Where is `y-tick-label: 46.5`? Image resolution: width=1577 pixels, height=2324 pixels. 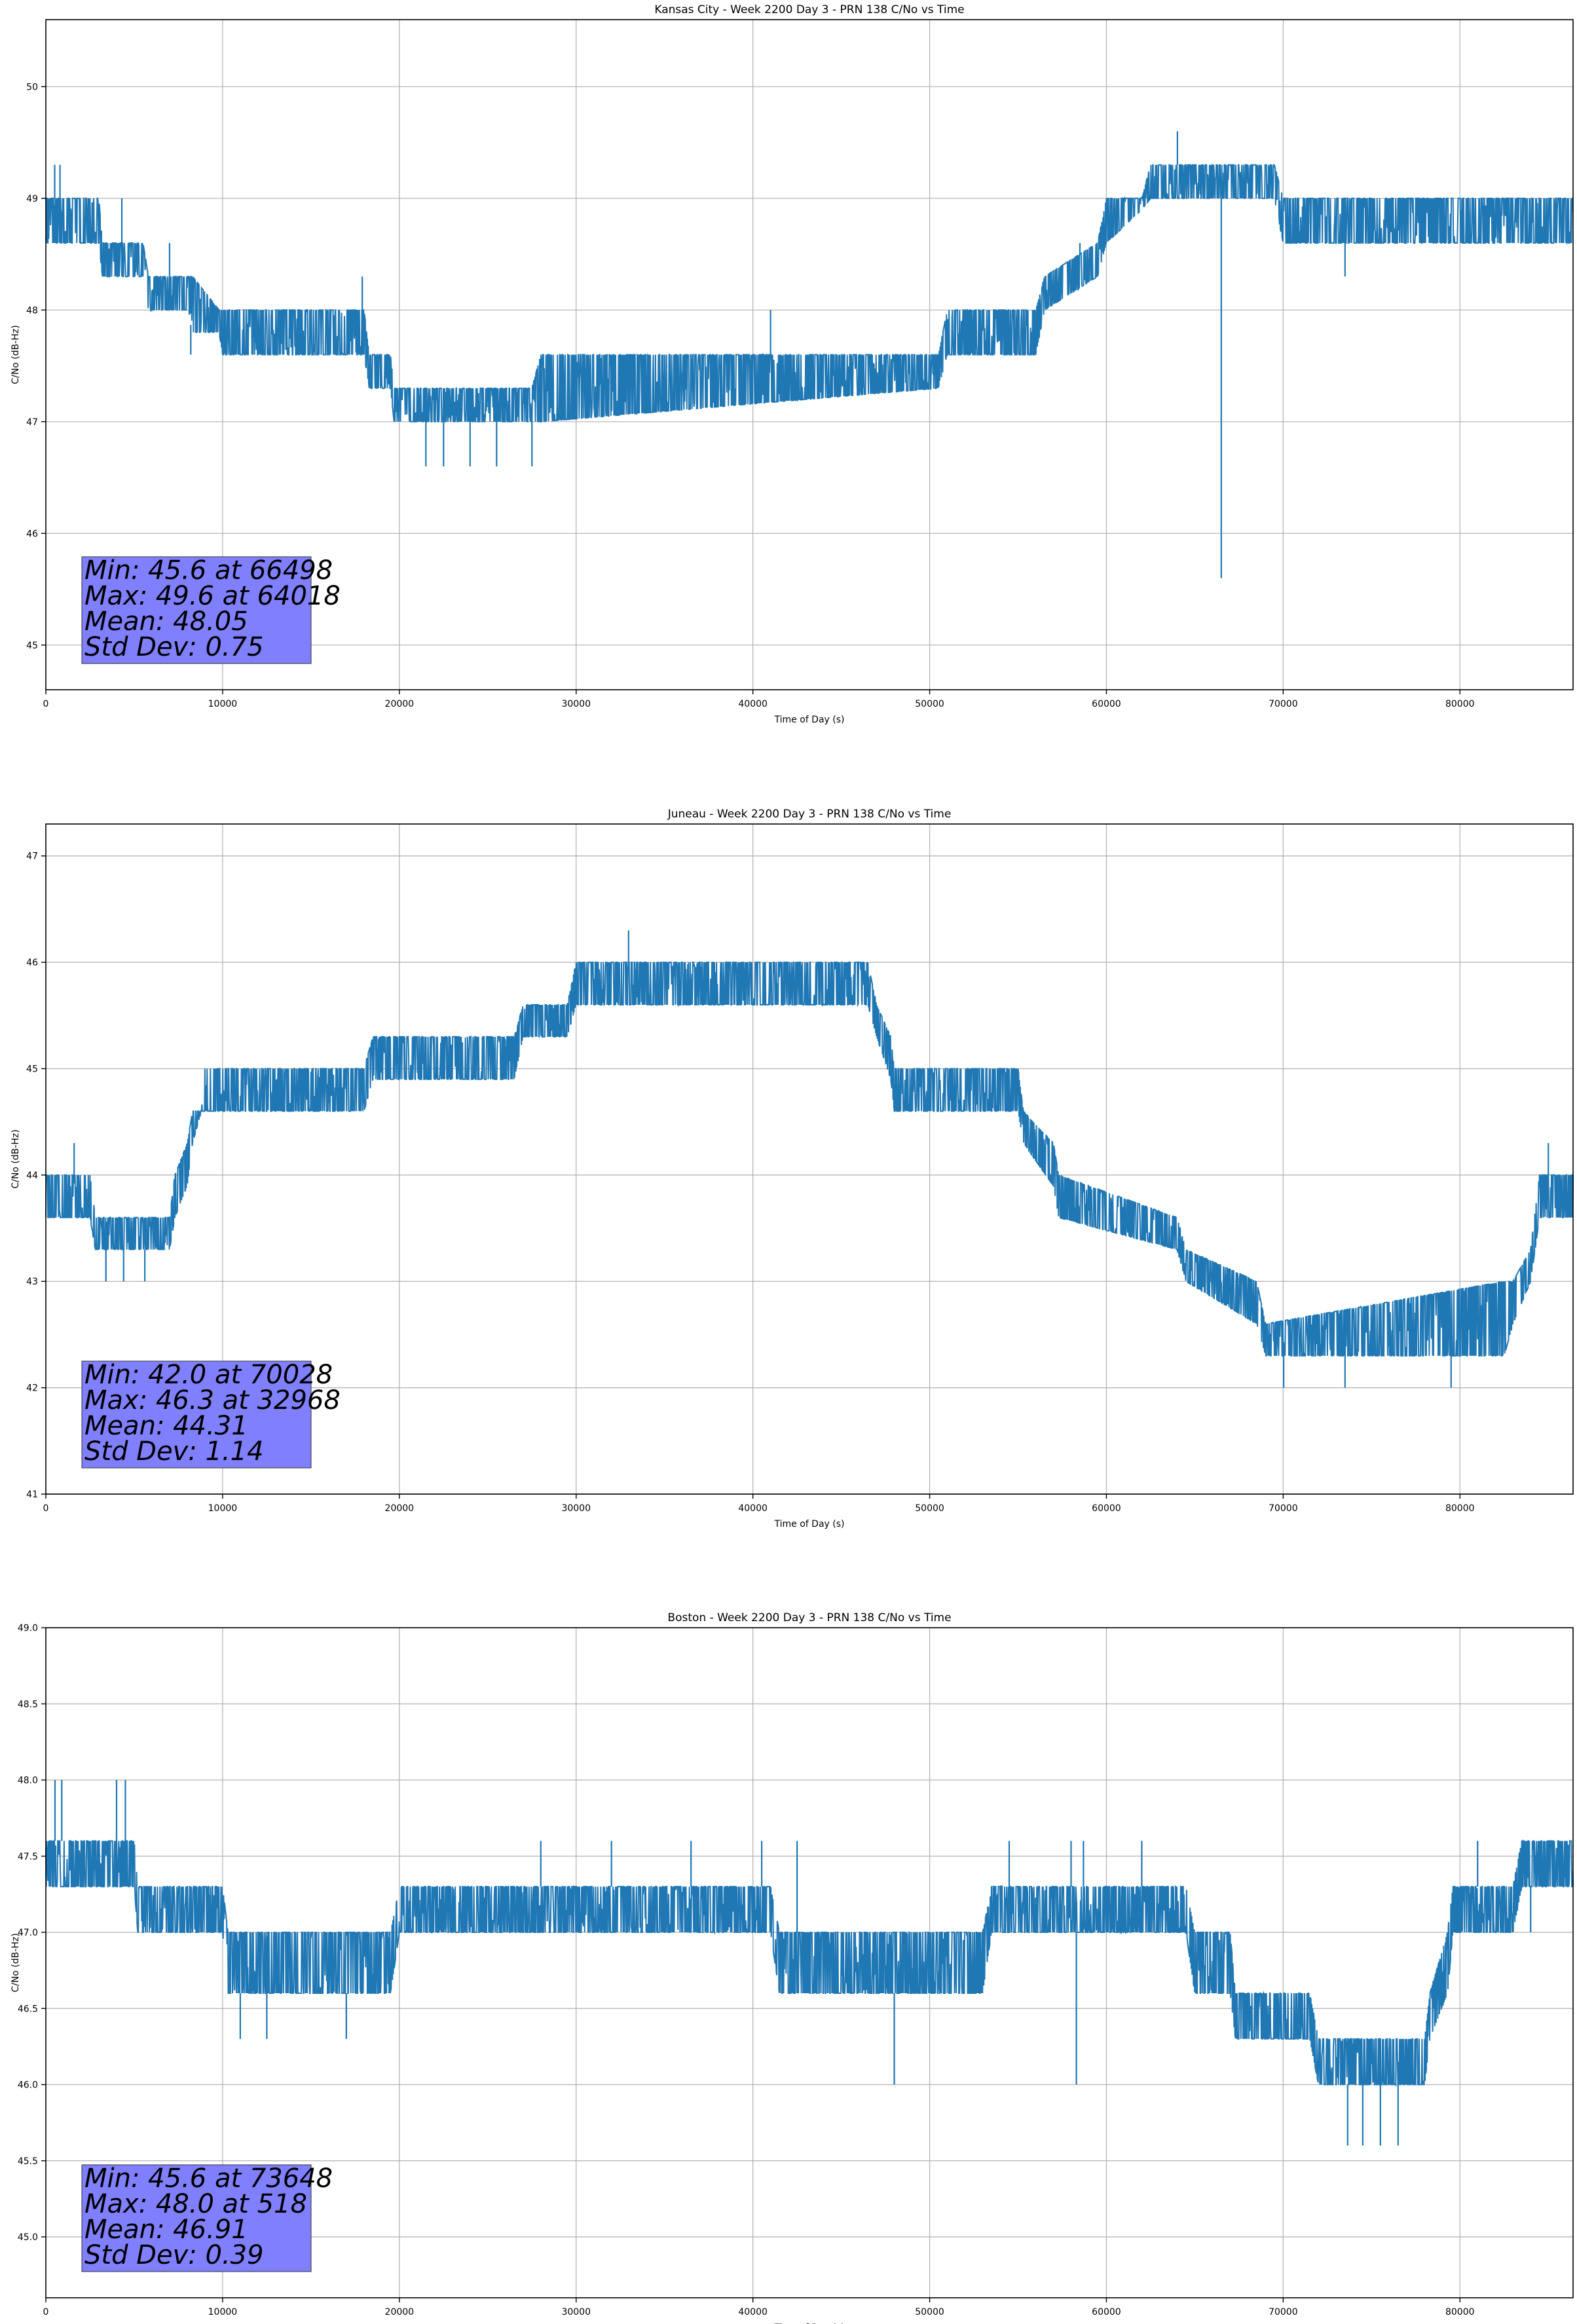
y-tick-label: 46.5 is located at coordinates (28, 2009).